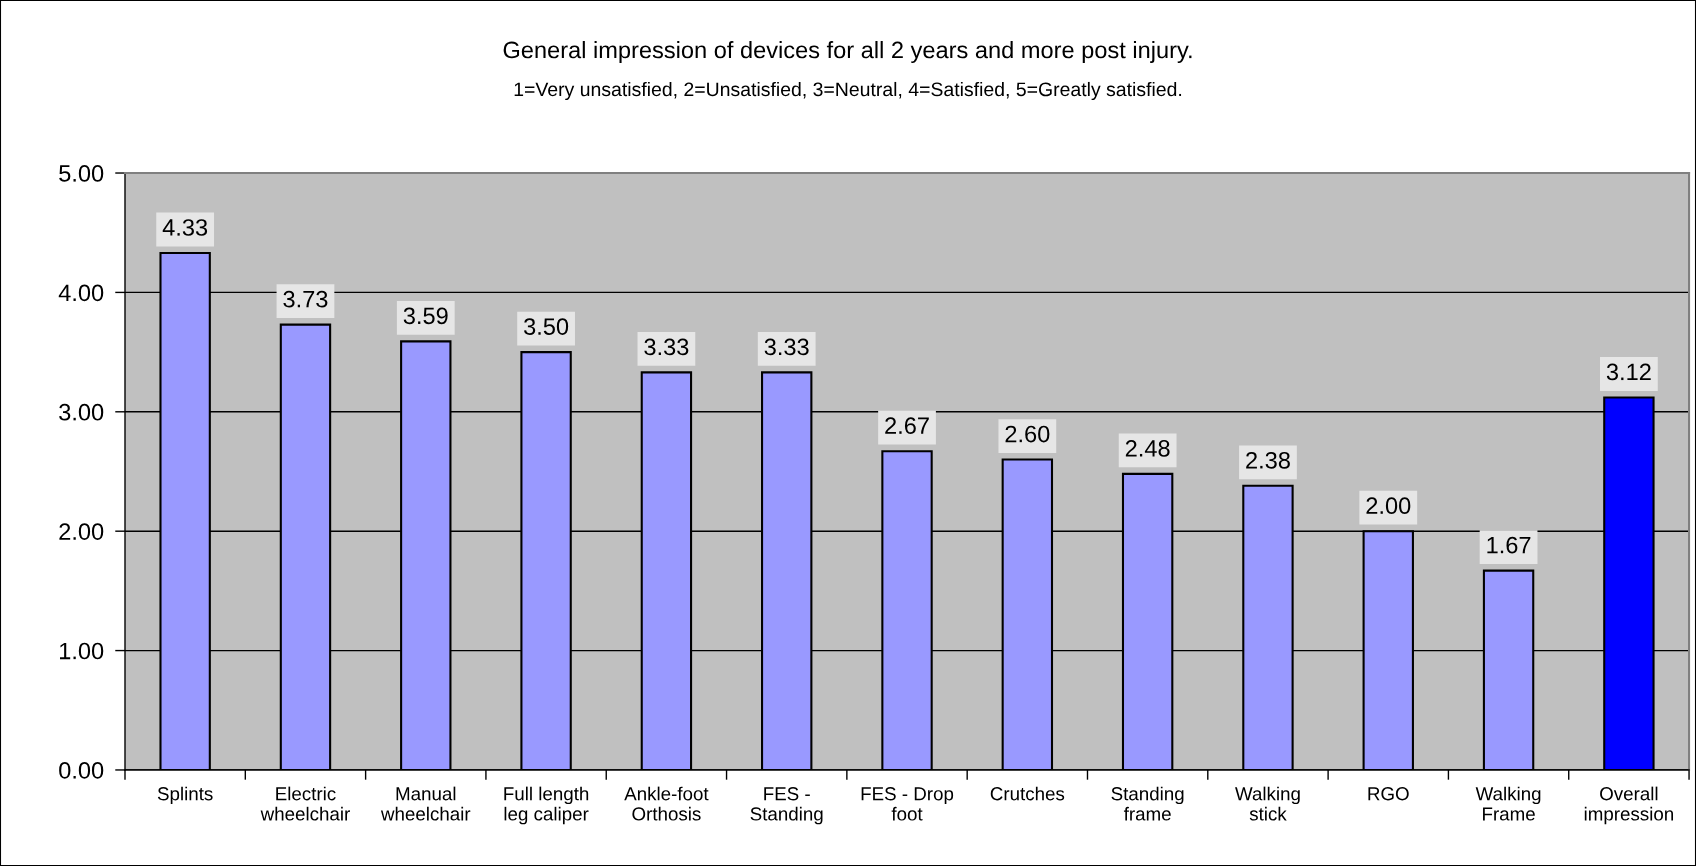 The width and height of the screenshot is (1696, 866). What do you see at coordinates (907, 804) in the screenshot?
I see `x-tick-label: FES - Drop foot` at bounding box center [907, 804].